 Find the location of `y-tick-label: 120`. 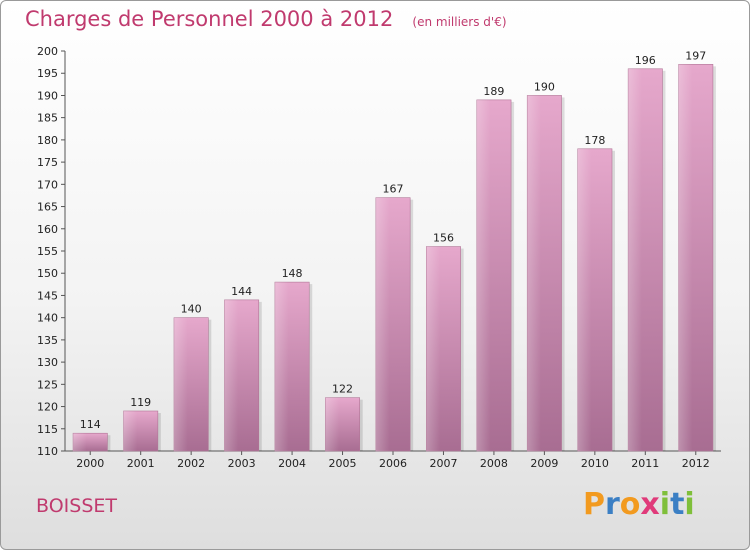

y-tick-label: 120 is located at coordinates (47, 407).